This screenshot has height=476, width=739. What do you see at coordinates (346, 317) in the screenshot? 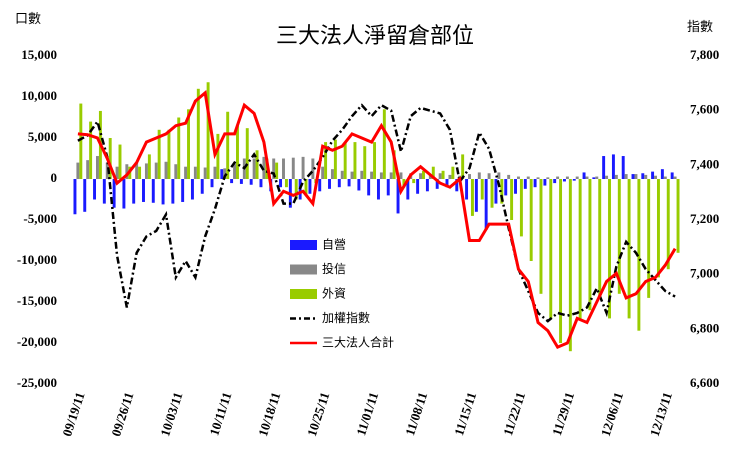
I see `legend-label: 加權指數` at bounding box center [346, 317].